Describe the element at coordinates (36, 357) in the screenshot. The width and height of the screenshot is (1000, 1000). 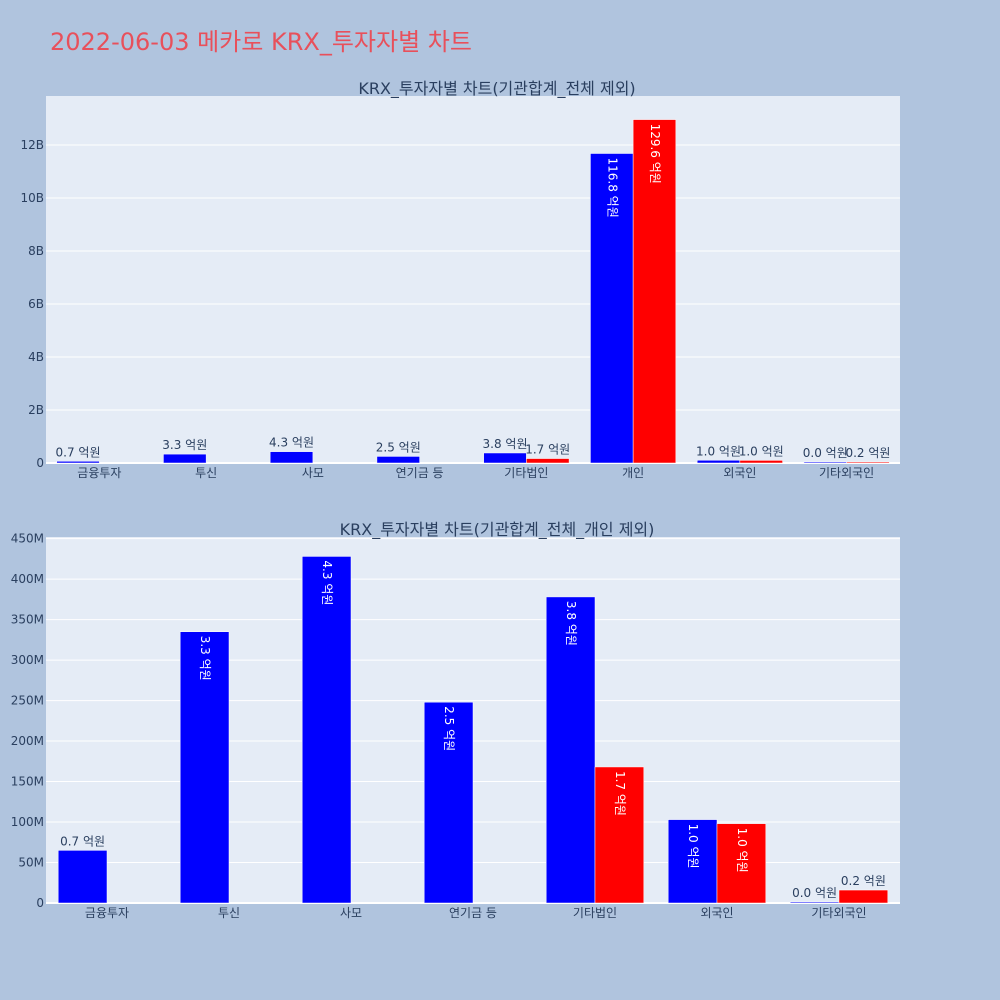
I see `y-tick-label: 4B` at that location.